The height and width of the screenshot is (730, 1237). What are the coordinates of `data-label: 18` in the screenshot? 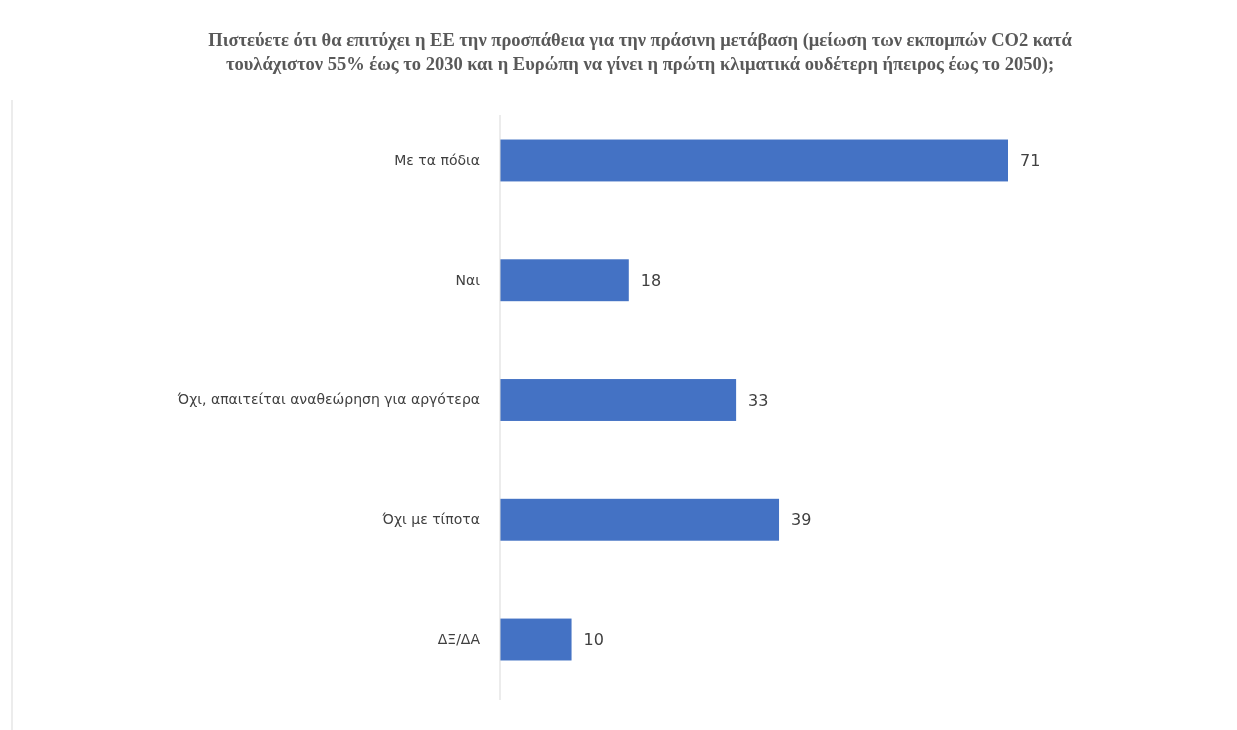 It's located at (651, 280).